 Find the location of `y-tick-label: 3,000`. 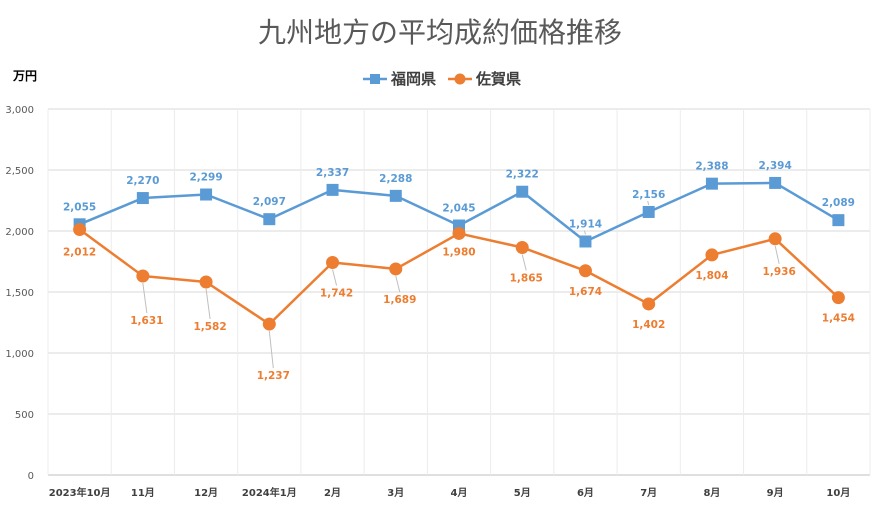

y-tick-label: 3,000 is located at coordinates (19, 110).